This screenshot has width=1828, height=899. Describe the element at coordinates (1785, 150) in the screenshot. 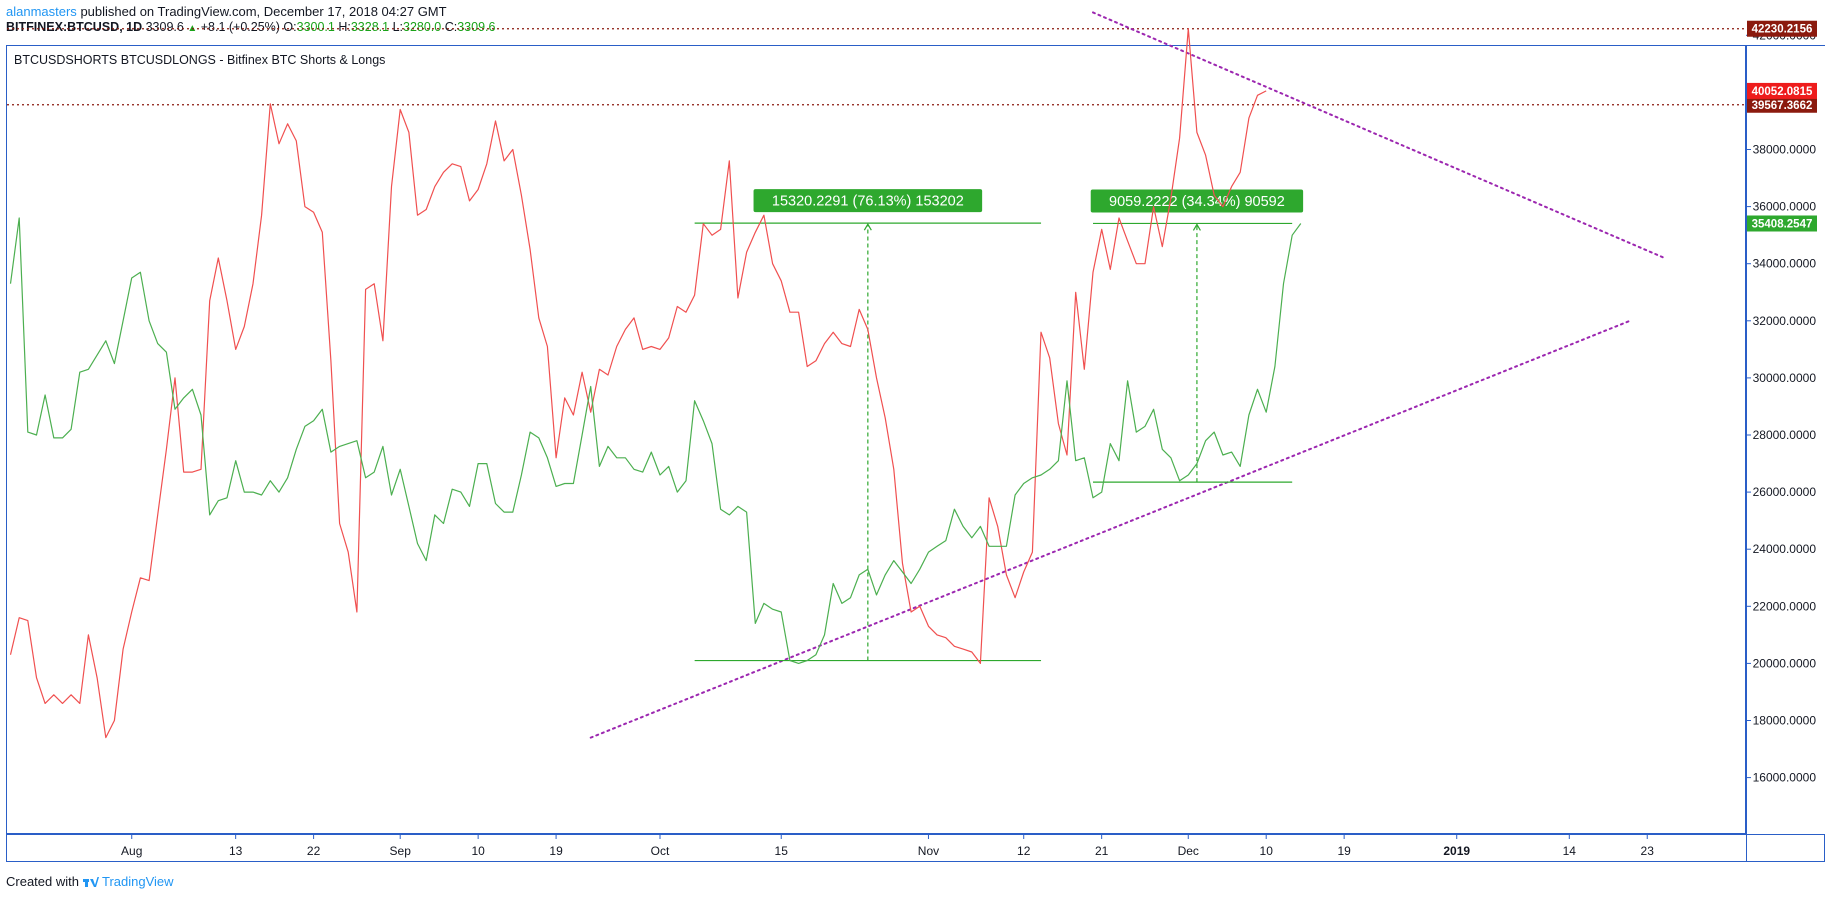

I see `price-tick-label: 38000.0000` at that location.